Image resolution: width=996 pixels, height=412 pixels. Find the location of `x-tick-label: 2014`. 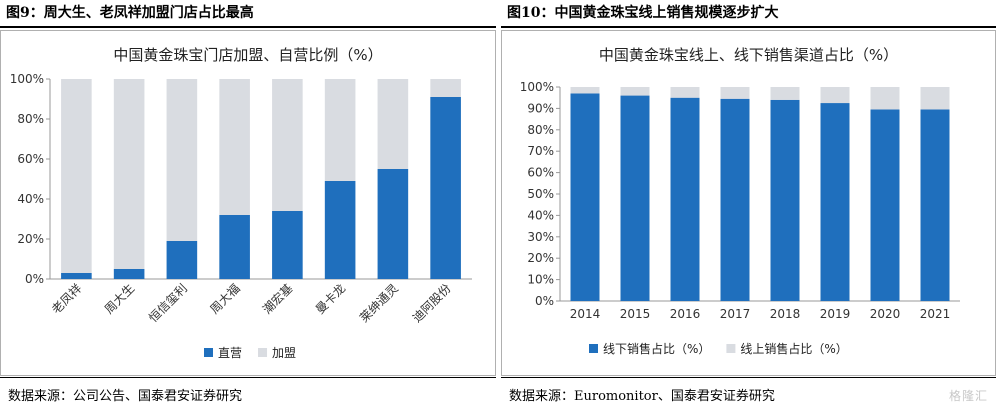

x-tick-label: 2014 is located at coordinates (585, 314).